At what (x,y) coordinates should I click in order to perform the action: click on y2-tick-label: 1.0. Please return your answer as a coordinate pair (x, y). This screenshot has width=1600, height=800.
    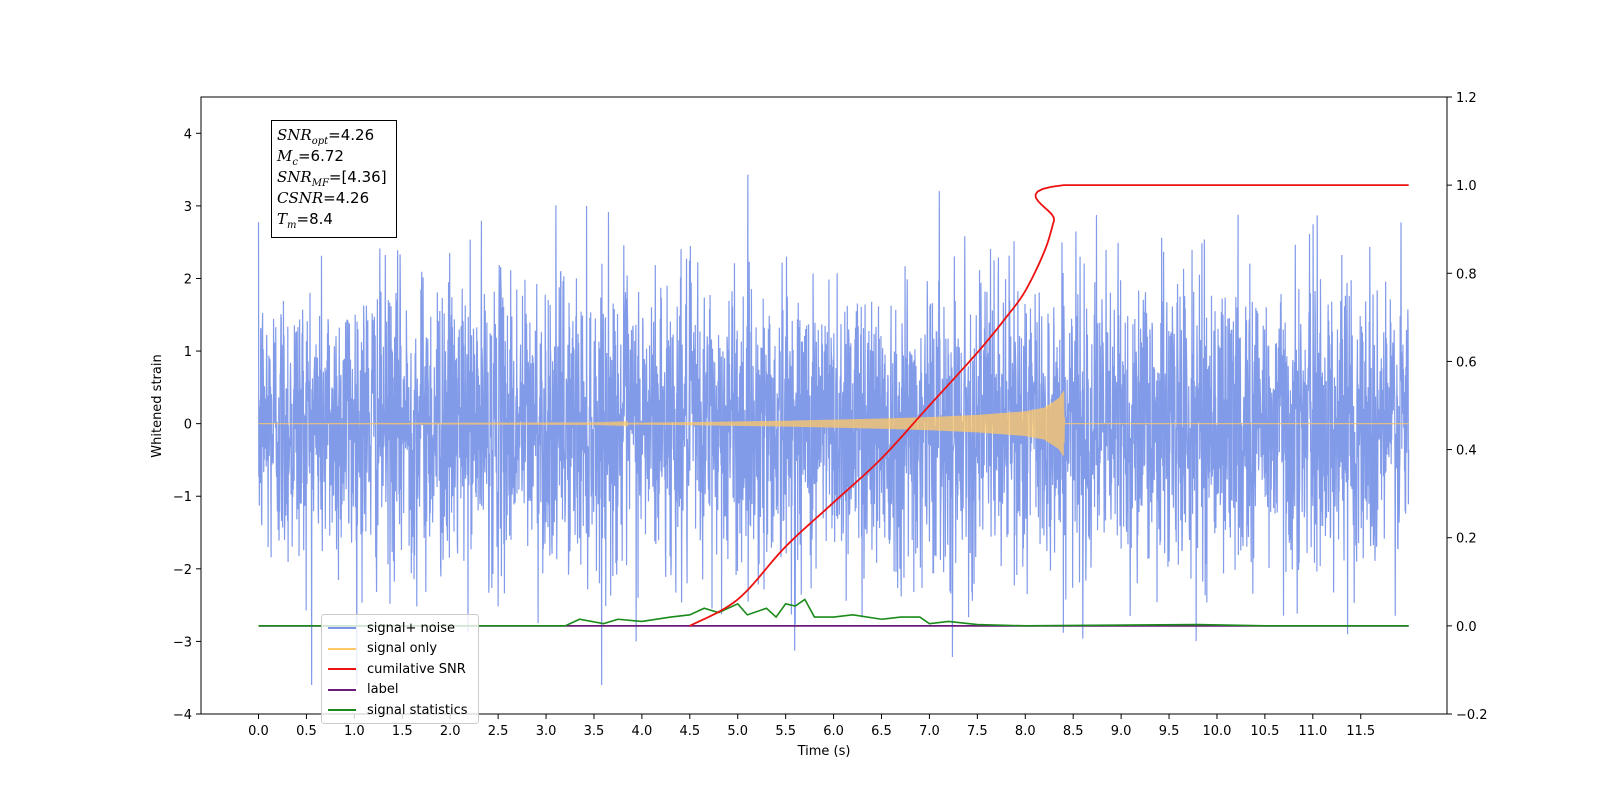
    Looking at the image, I should click on (1466, 186).